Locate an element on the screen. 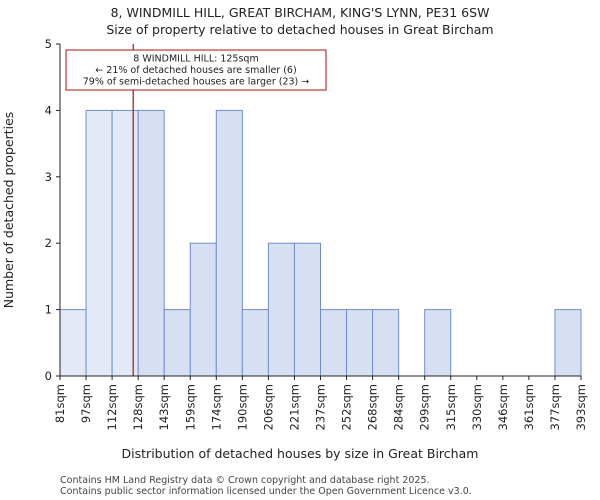 The height and width of the screenshot is (500, 600). bar-190sqm is located at coordinates (255, 343).